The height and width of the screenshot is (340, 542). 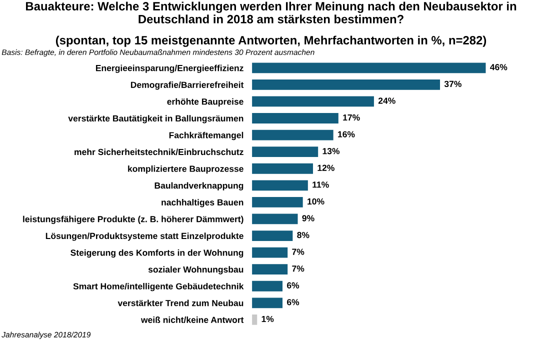 What do you see at coordinates (157, 253) in the screenshot?
I see `y-tick-label: Steigerung des Komforts in der Wohnung` at bounding box center [157, 253].